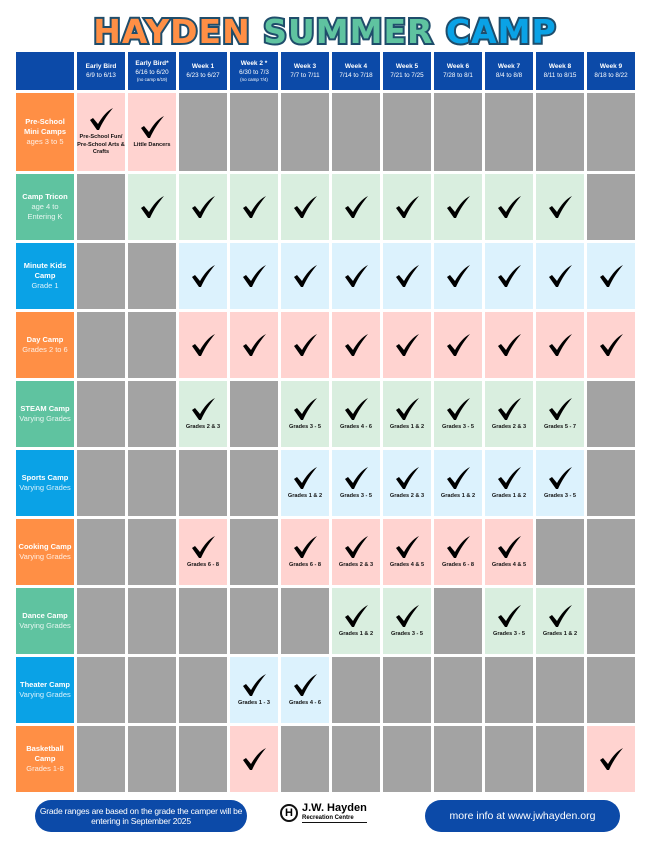  I want to click on camp-label: Minute Kids Camp Grade 1, so click(45, 276).